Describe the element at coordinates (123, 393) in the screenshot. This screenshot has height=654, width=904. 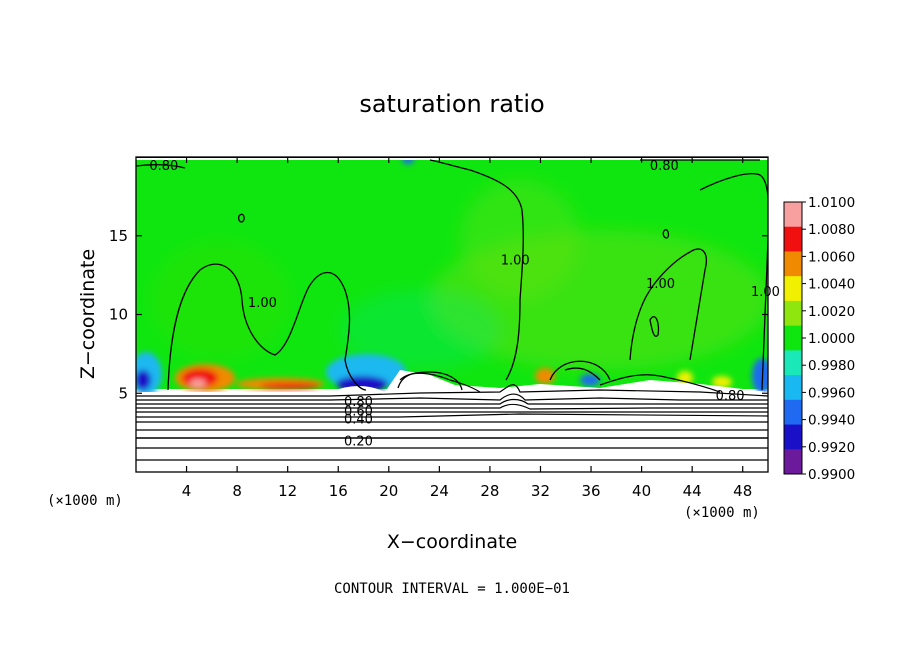
I see `y-tick-label: 5` at that location.